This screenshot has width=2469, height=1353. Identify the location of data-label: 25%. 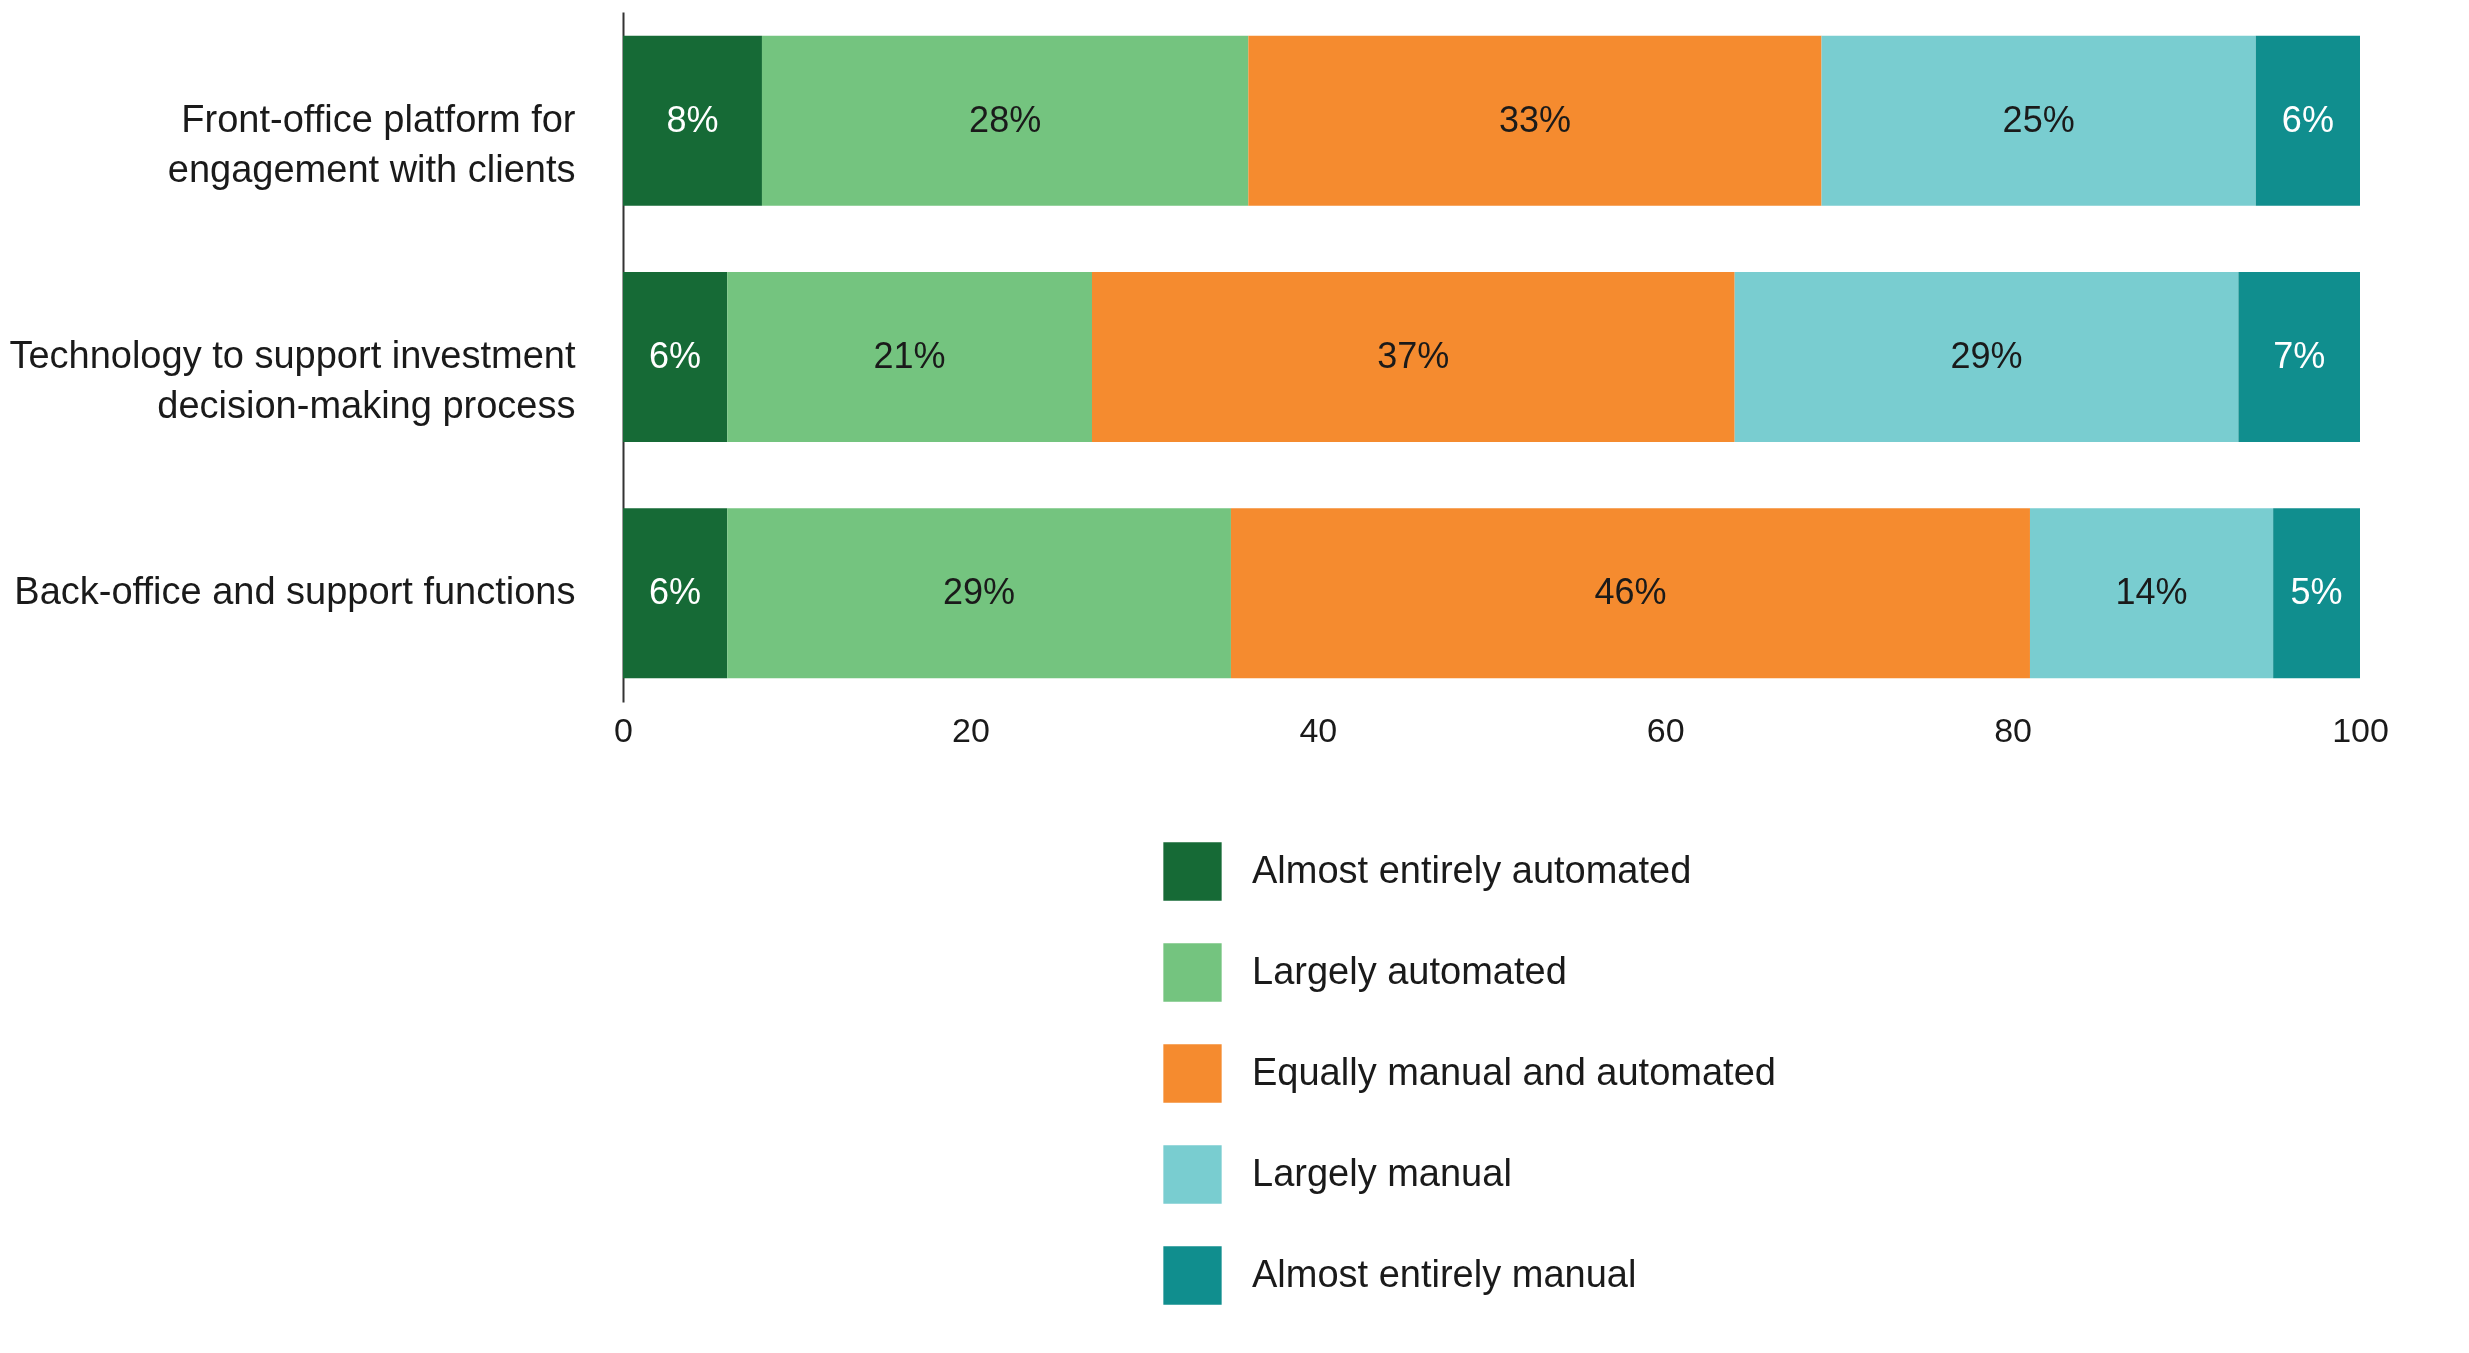
(2038, 119).